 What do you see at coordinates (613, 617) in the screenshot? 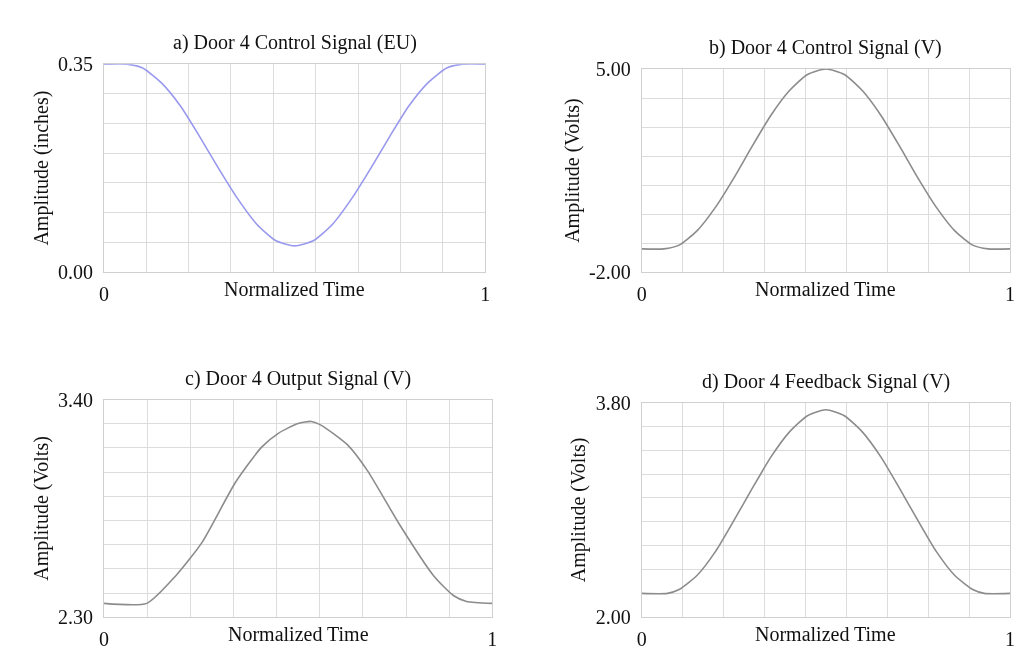
I see `y-tick-label: 2.00` at bounding box center [613, 617].